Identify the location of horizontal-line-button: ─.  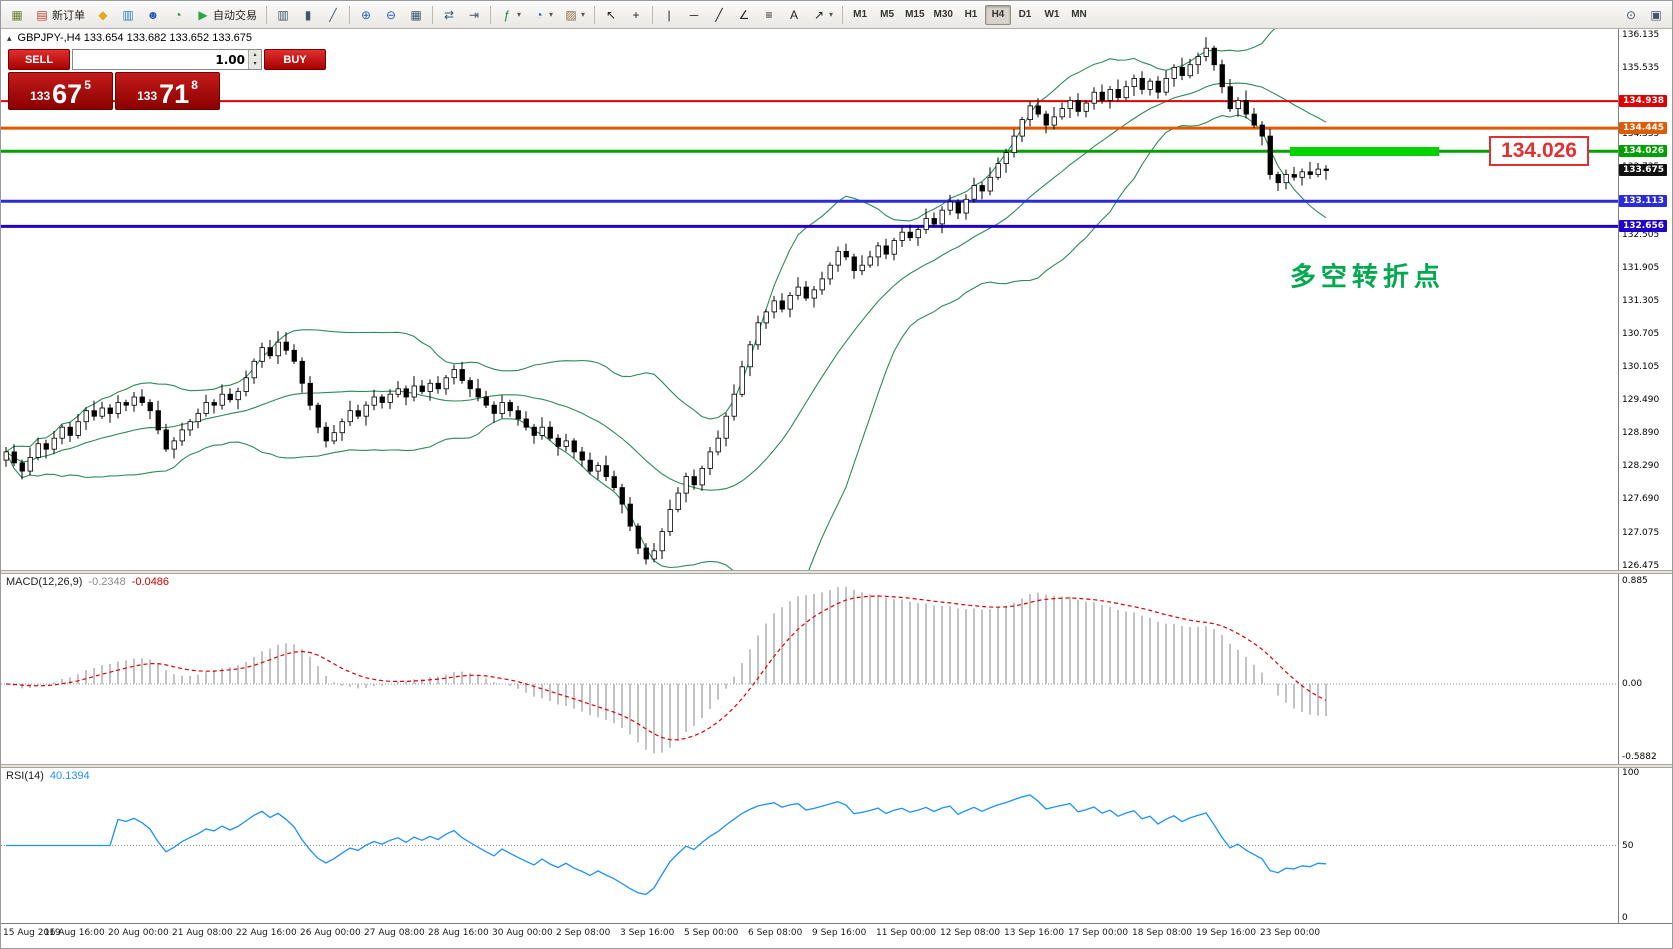
(694, 15).